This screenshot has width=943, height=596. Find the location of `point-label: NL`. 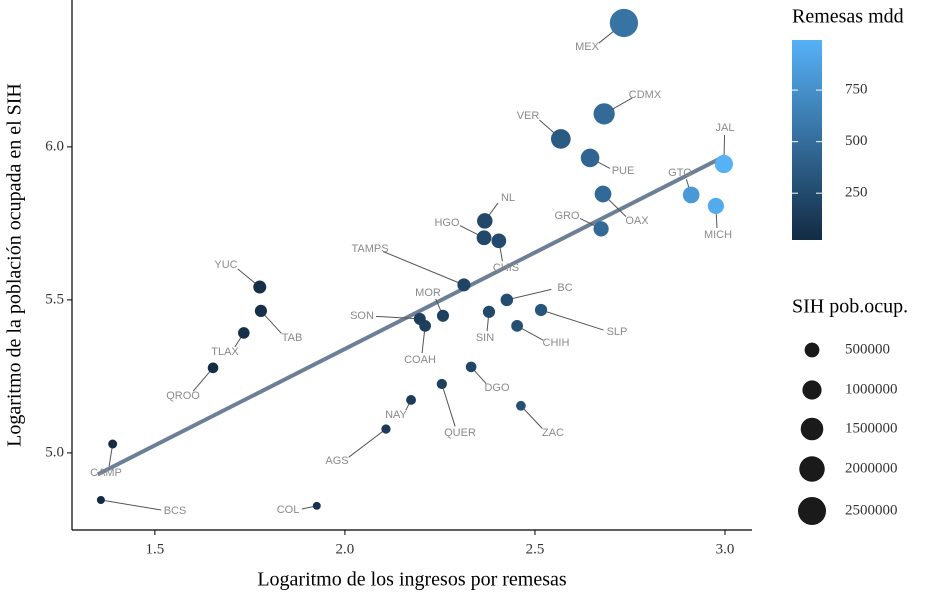

point-label: NL is located at coordinates (508, 198).